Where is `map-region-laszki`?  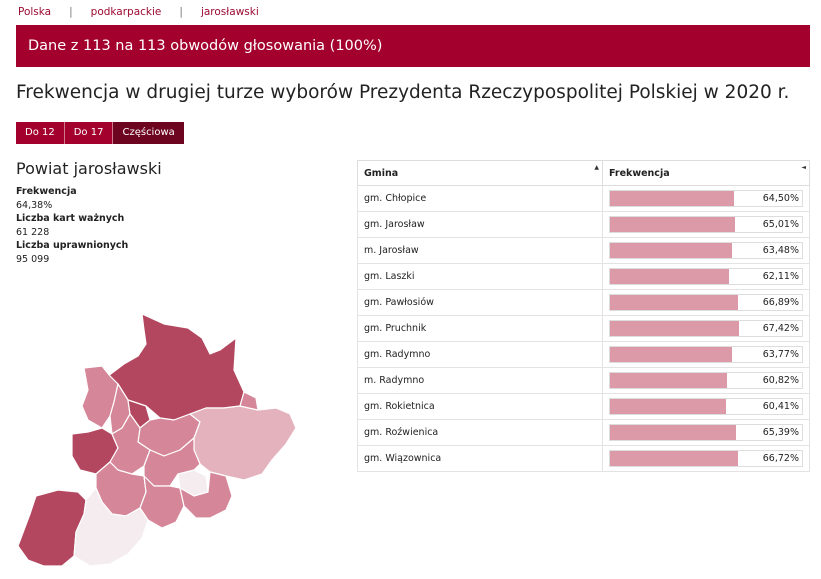 map-region-laszki is located at coordinates (243, 443).